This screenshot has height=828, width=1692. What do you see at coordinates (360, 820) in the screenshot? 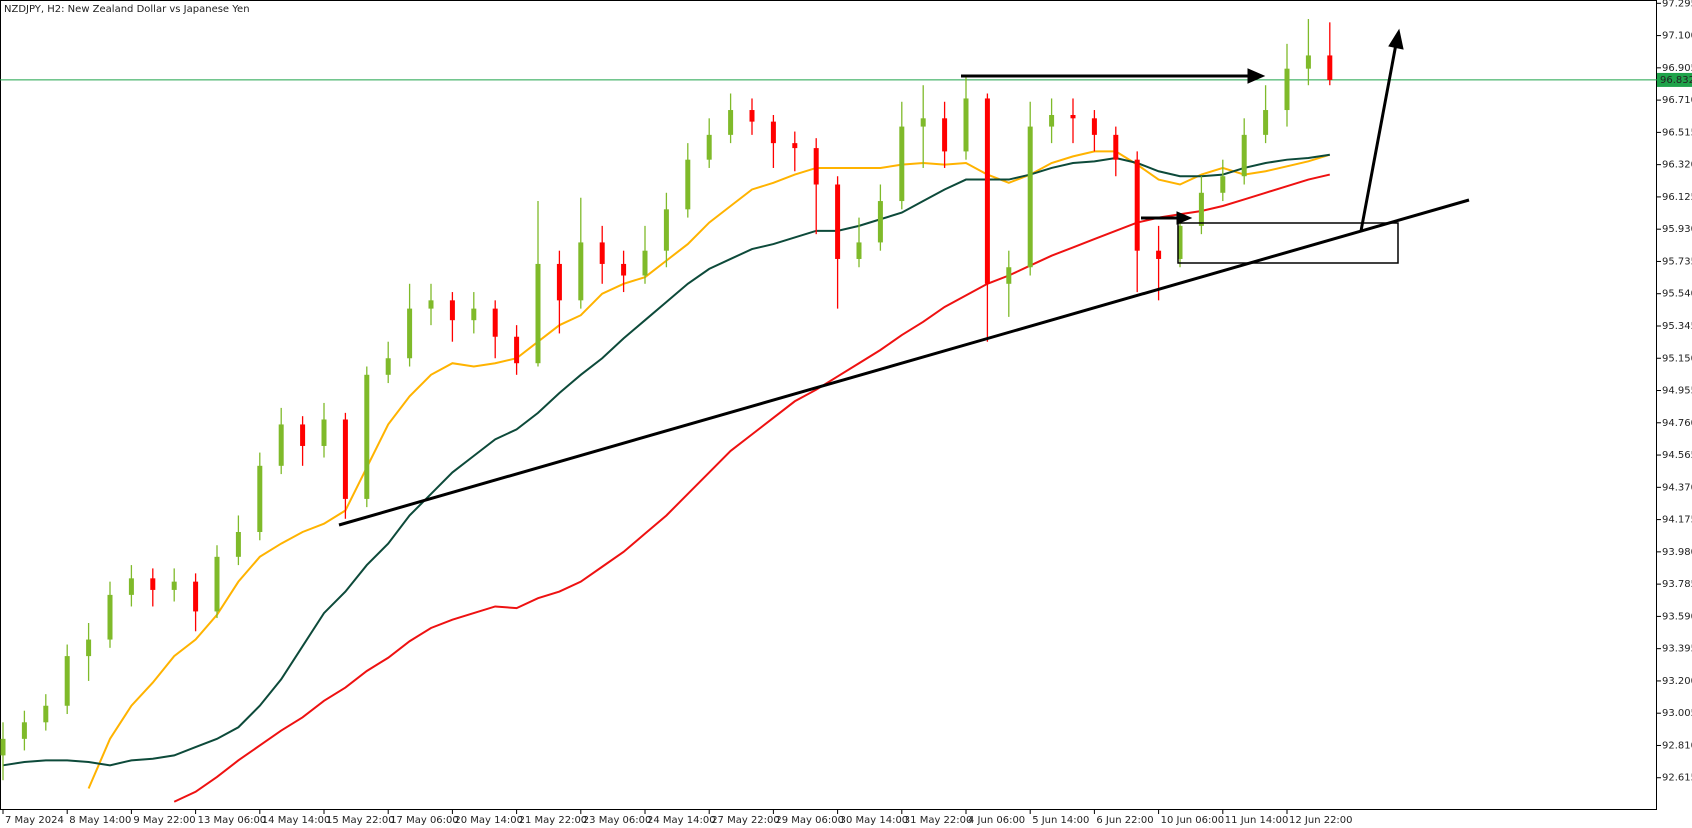
I see `x-tick-label: 15 May 22:00` at bounding box center [360, 820].